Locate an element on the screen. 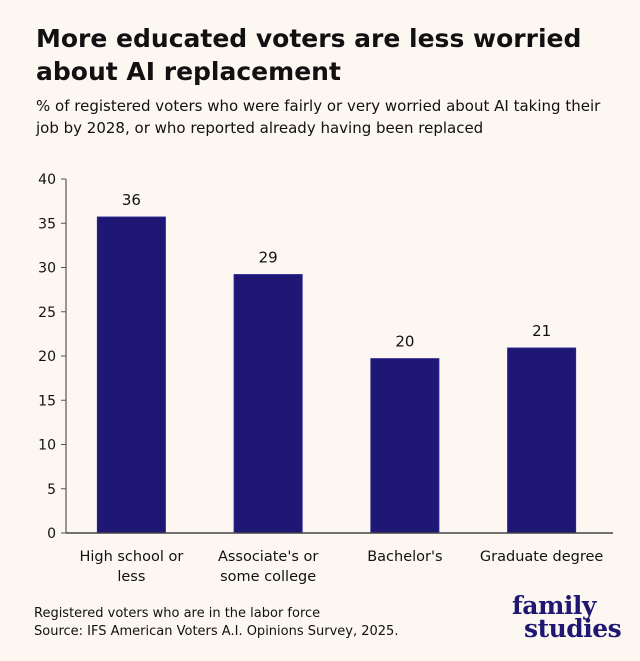 This screenshot has height=661, width=640. y-tick-label: 40 is located at coordinates (47, 180).